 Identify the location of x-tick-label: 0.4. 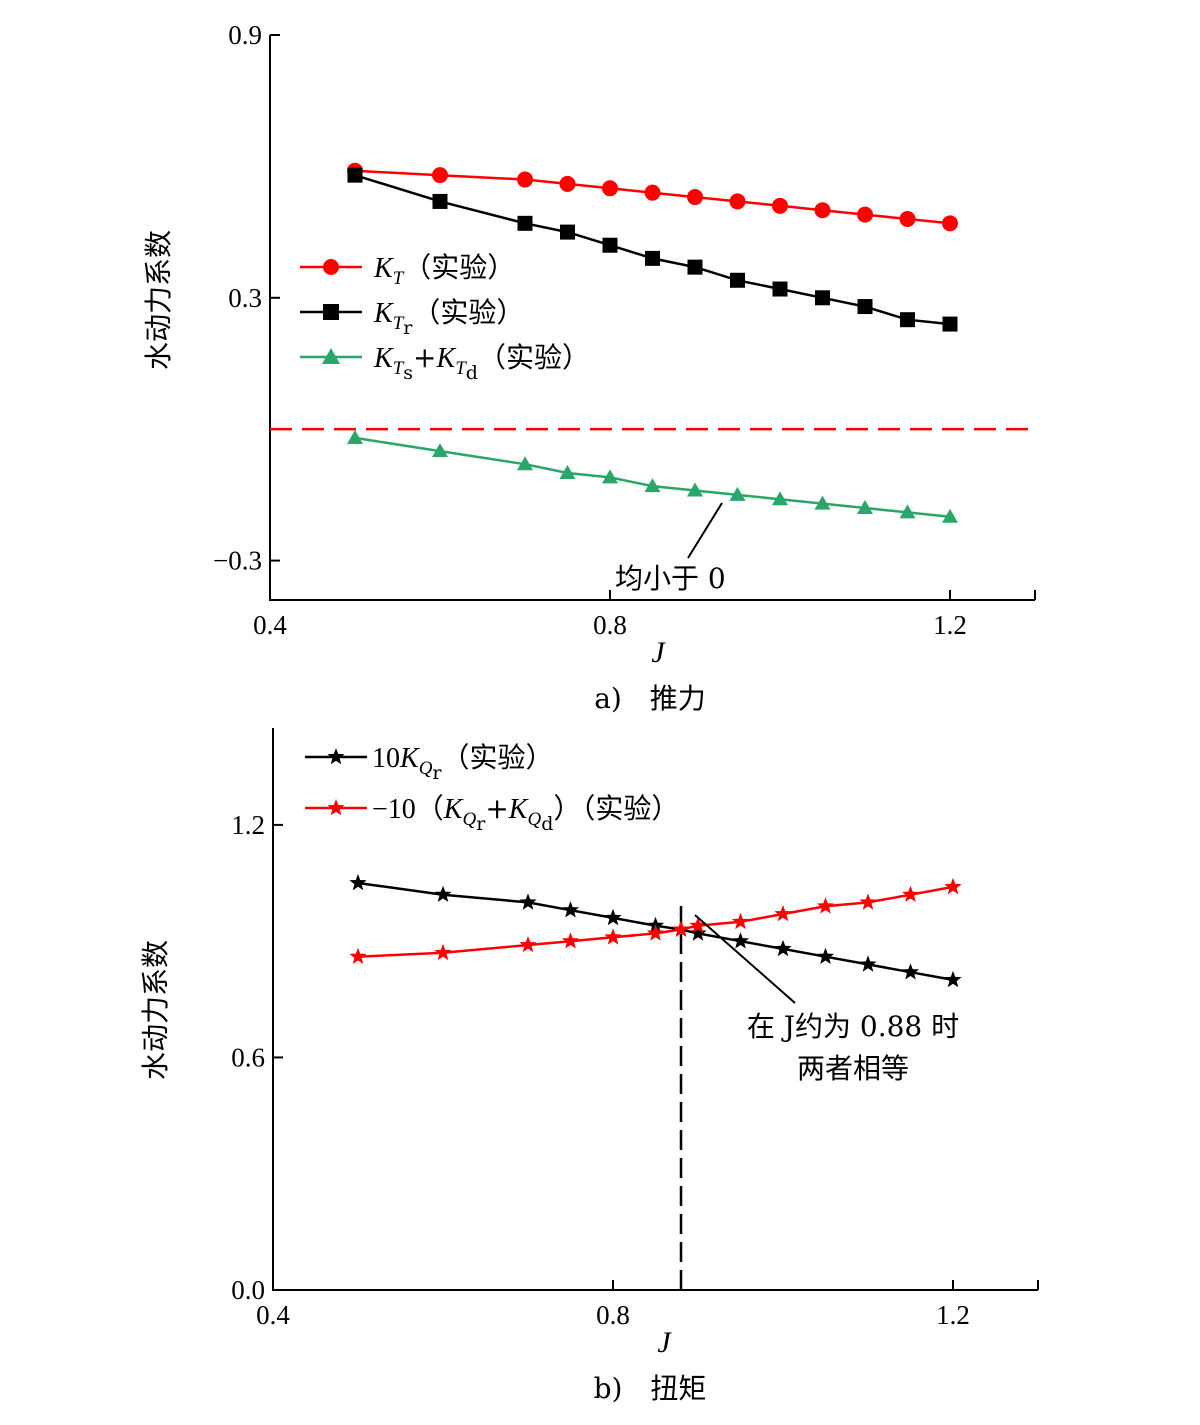
(273, 1315).